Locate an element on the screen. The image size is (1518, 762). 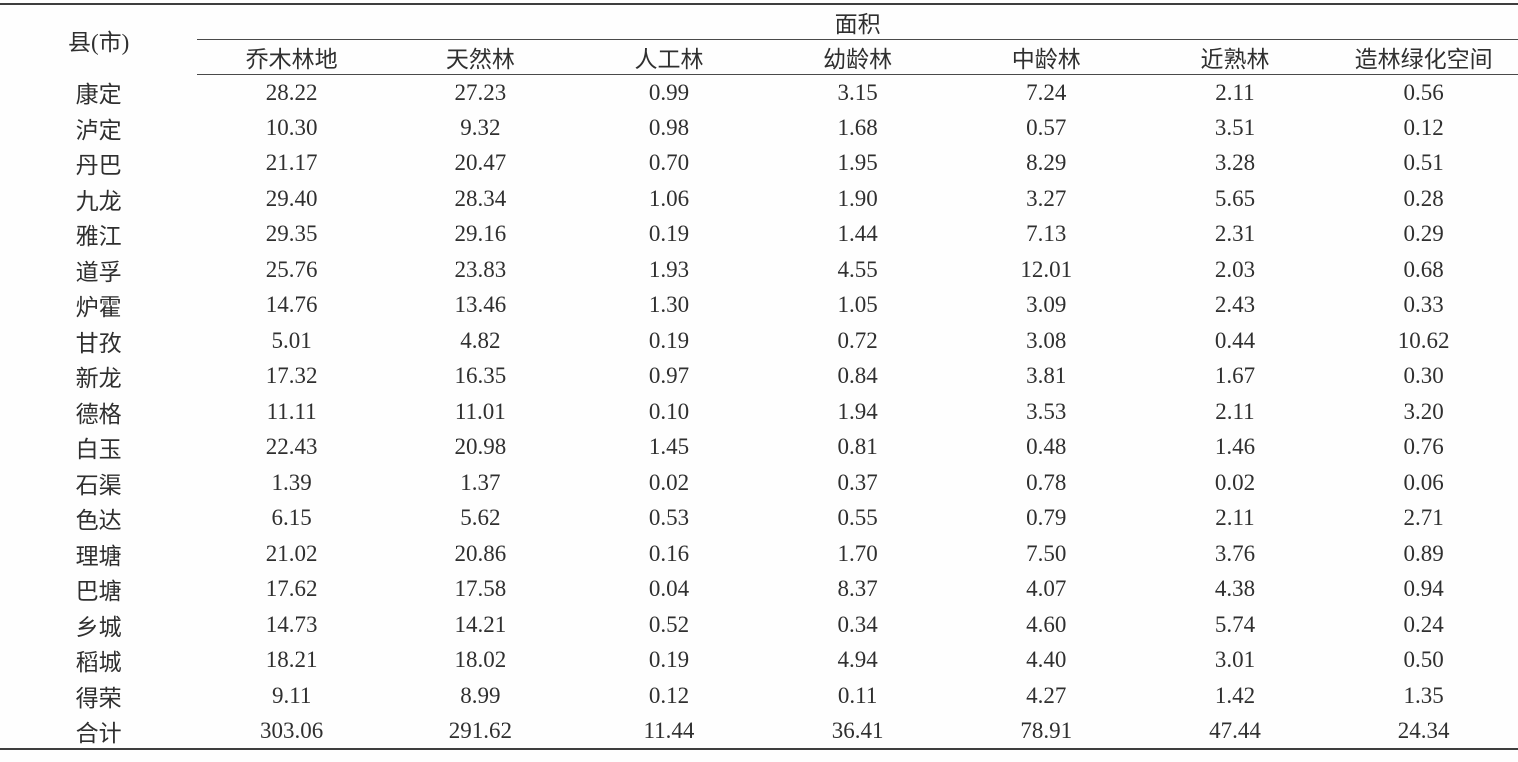
value-cell: 0.72 is located at coordinates (857, 340).